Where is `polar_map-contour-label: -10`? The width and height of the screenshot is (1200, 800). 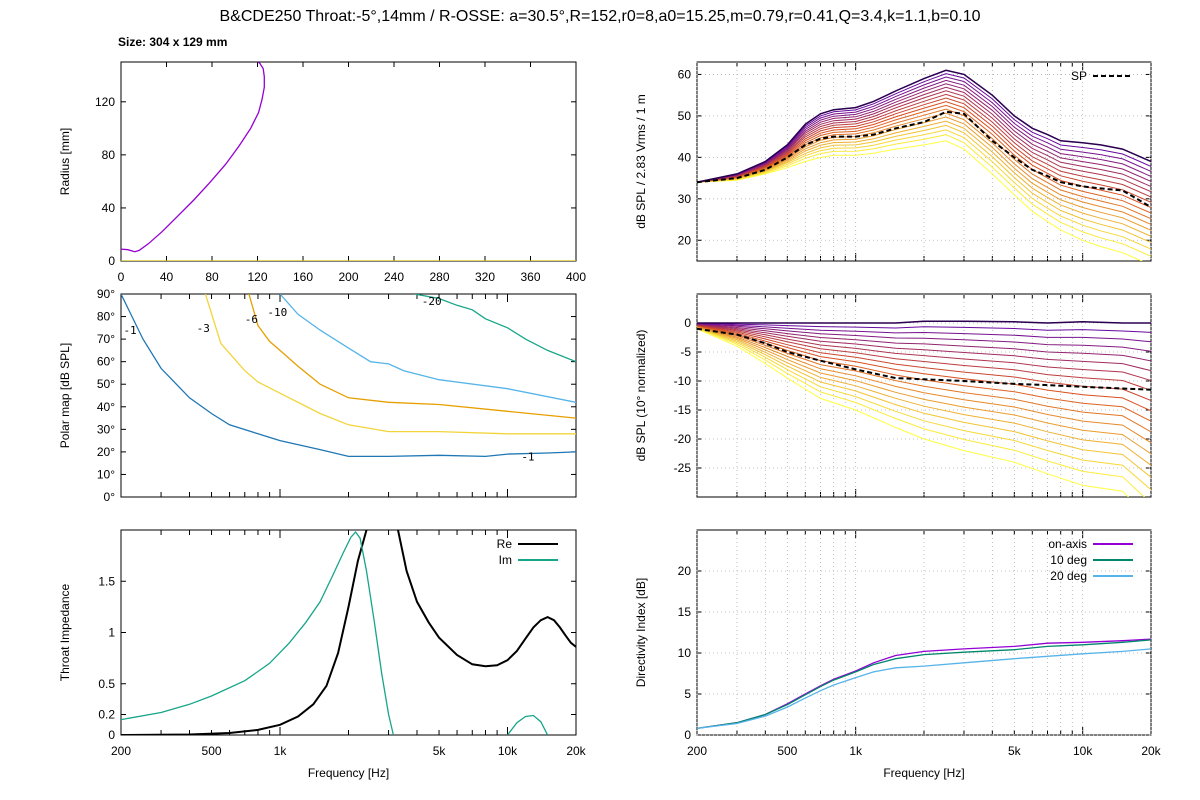 polar_map-contour-label: -10 is located at coordinates (277, 312).